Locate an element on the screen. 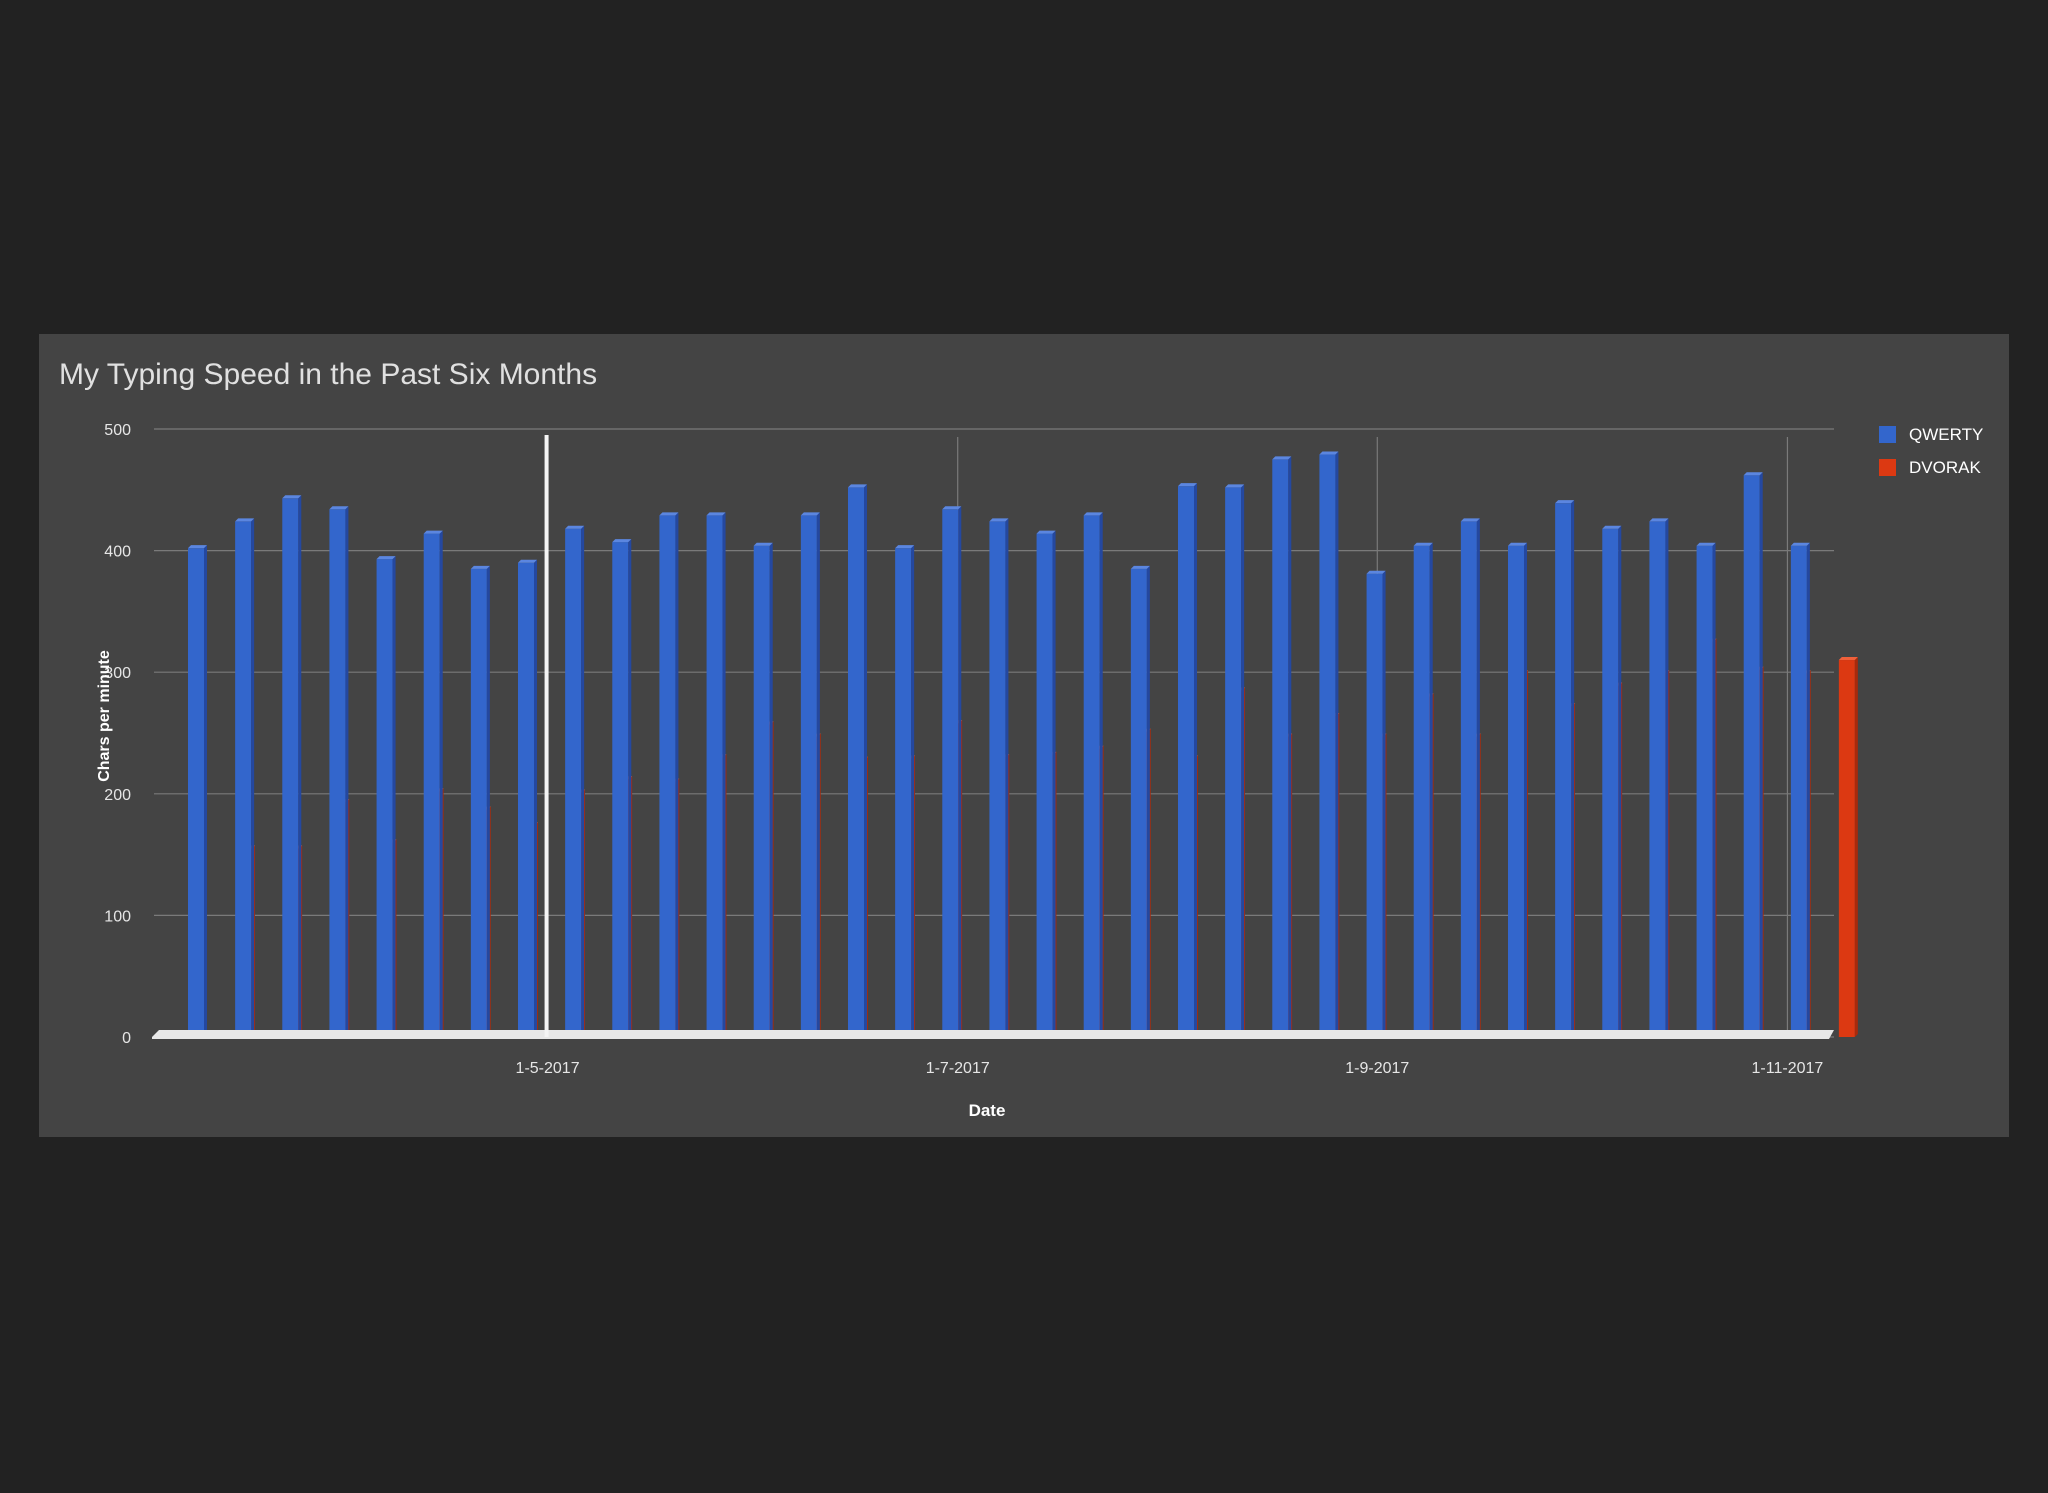 Image resolution: width=2048 pixels, height=1493 pixels. y-tick-label: 500 is located at coordinates (117, 430).